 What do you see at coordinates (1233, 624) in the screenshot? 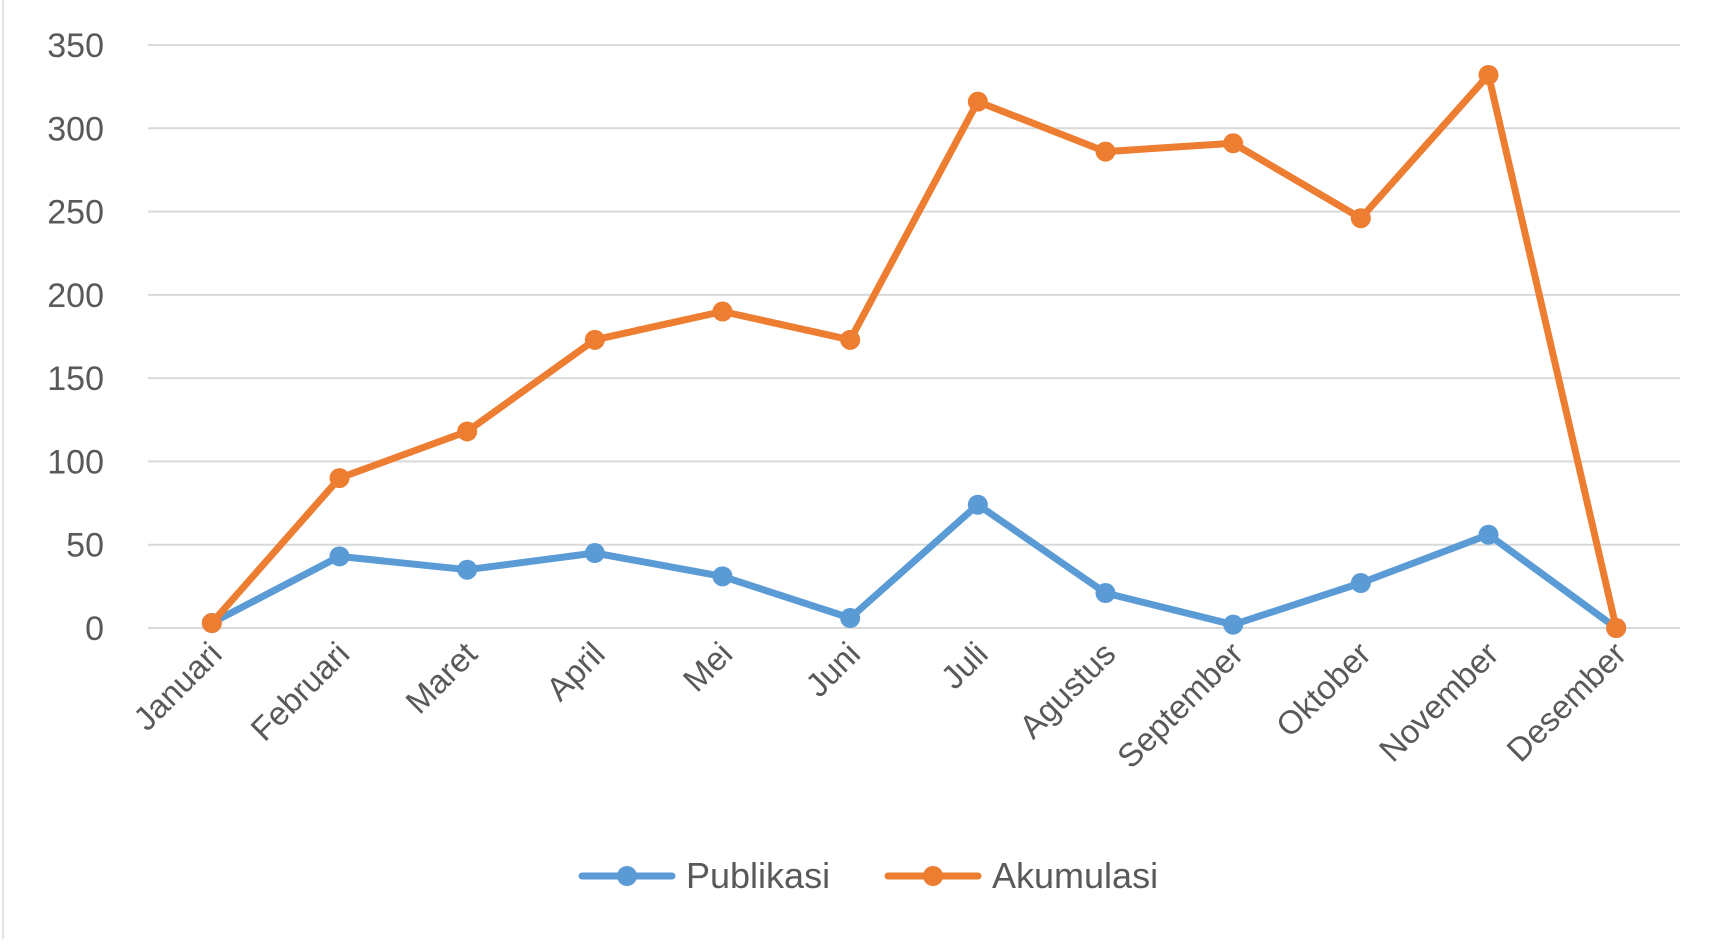
I see `data-point-publikasi-september` at bounding box center [1233, 624].